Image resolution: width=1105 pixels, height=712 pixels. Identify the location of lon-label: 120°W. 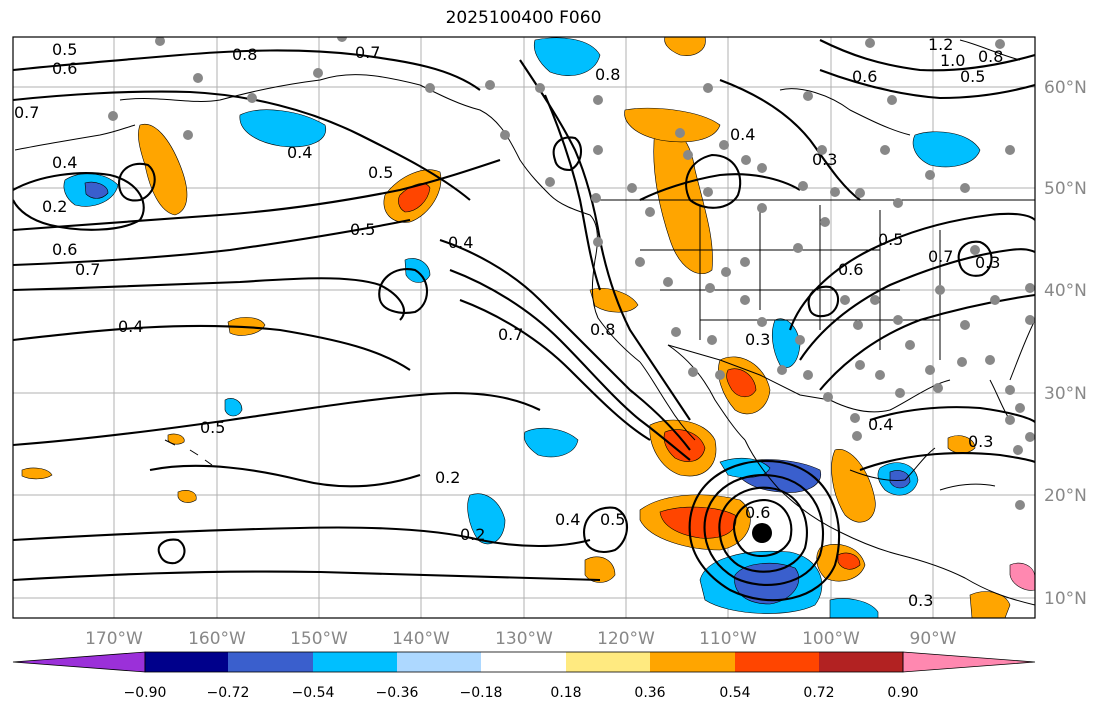
(626, 639).